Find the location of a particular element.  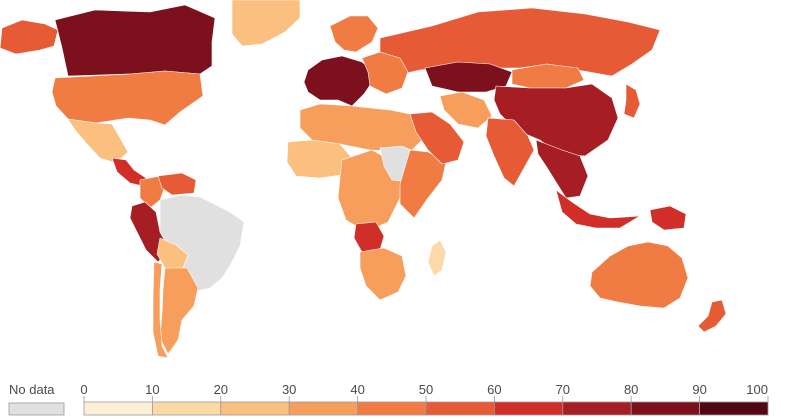

legend-ticks: 0 10 20 30 40 50 60 70 80 90 100 is located at coordinates (424, 392).